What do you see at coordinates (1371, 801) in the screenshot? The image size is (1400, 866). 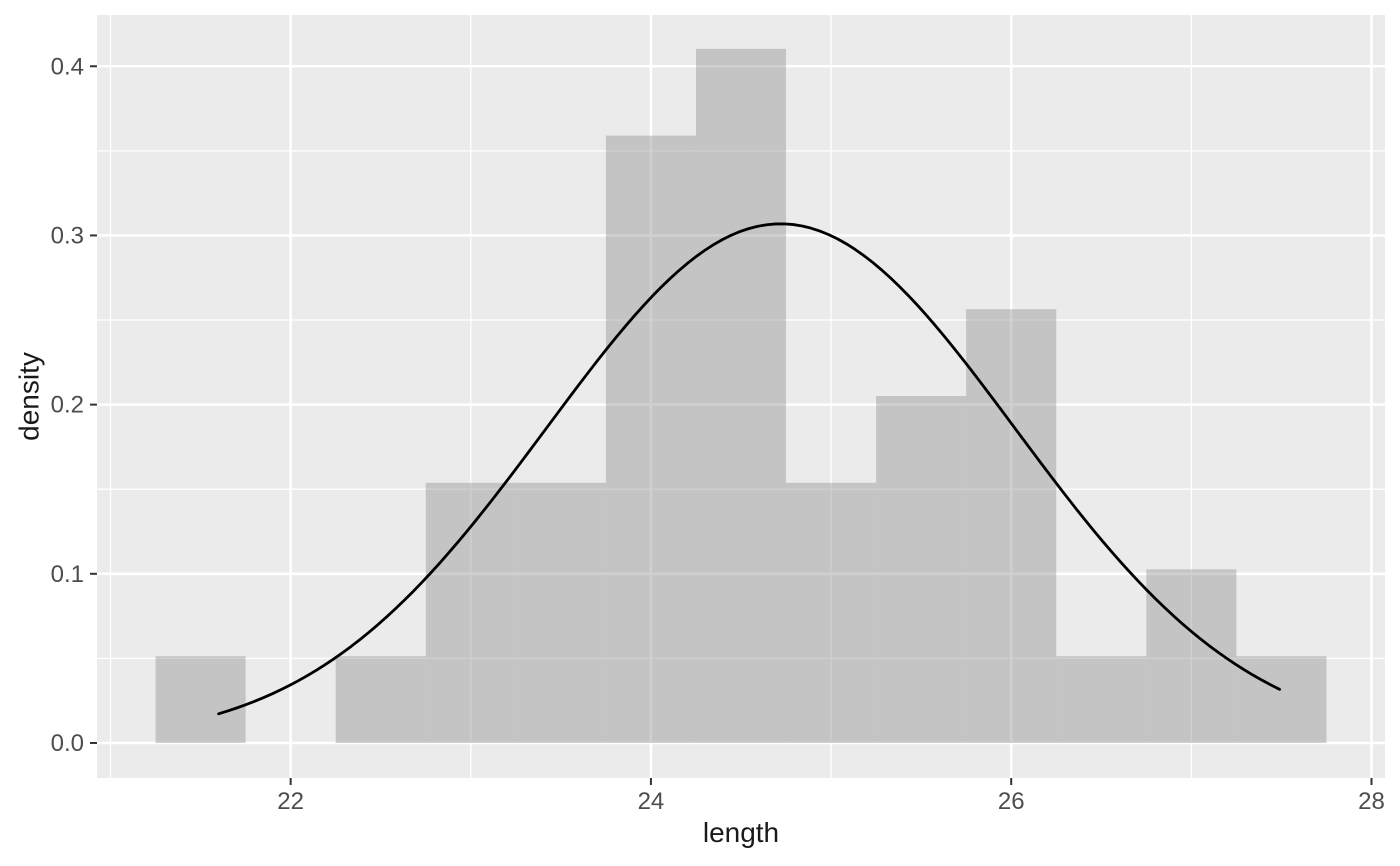 I see `x-axis-tick-label: 28` at bounding box center [1371, 801].